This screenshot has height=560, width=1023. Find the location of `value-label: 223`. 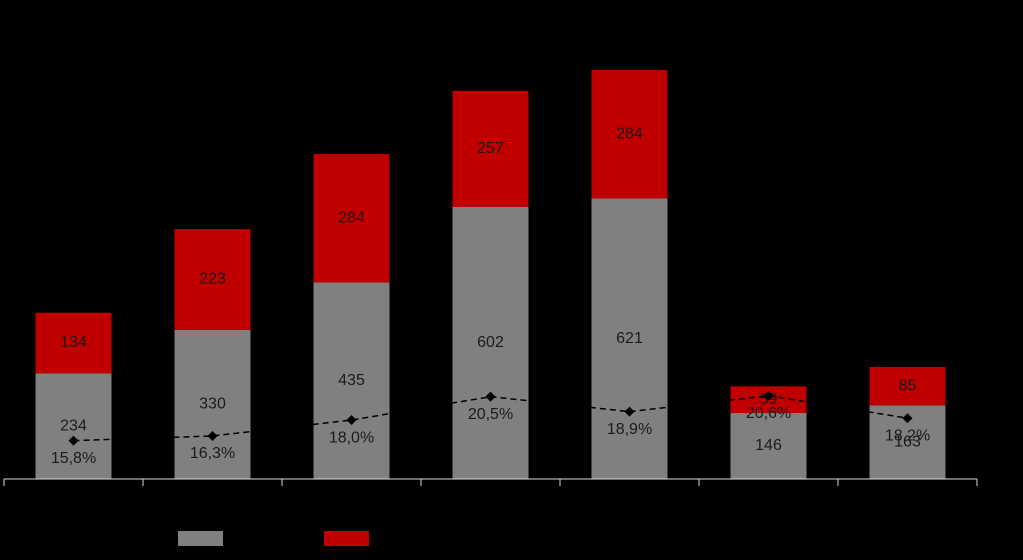

value-label: 223 is located at coordinates (212, 279).